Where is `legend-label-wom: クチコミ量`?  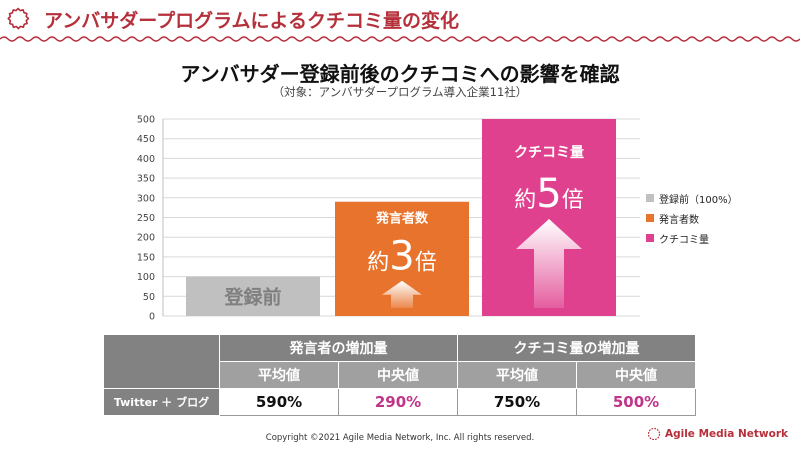 legend-label-wom: クチコミ量 is located at coordinates (684, 240).